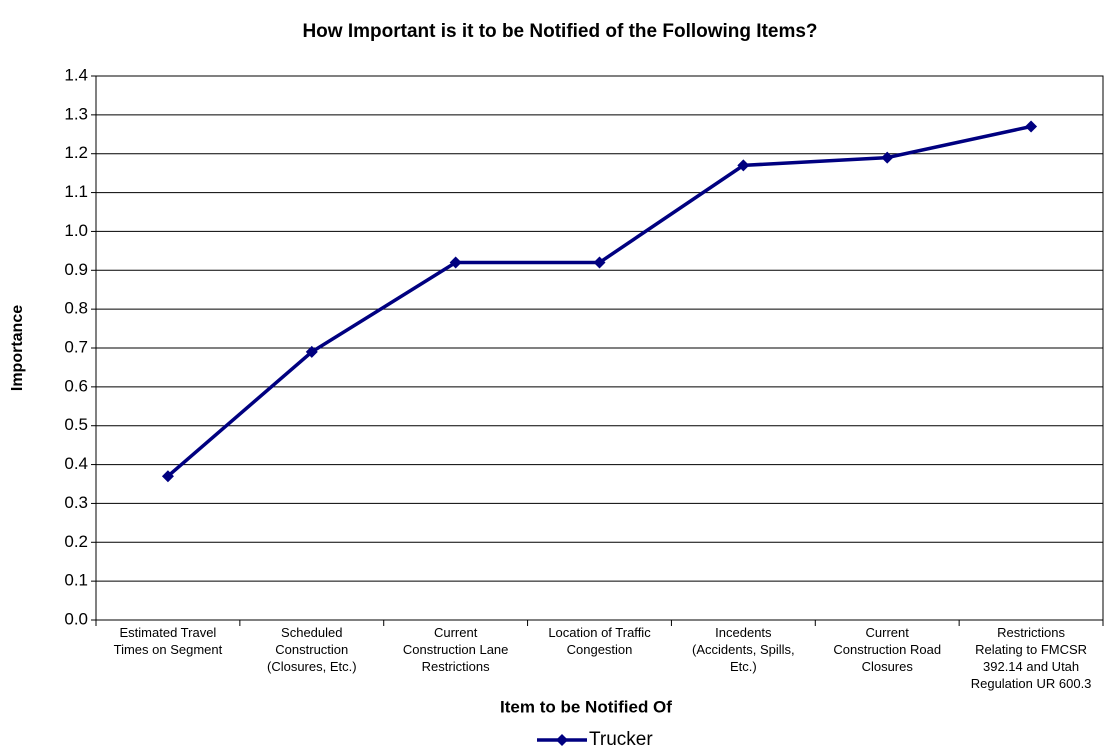  What do you see at coordinates (17, 348) in the screenshot?
I see `y-axis-title: Importance` at bounding box center [17, 348].